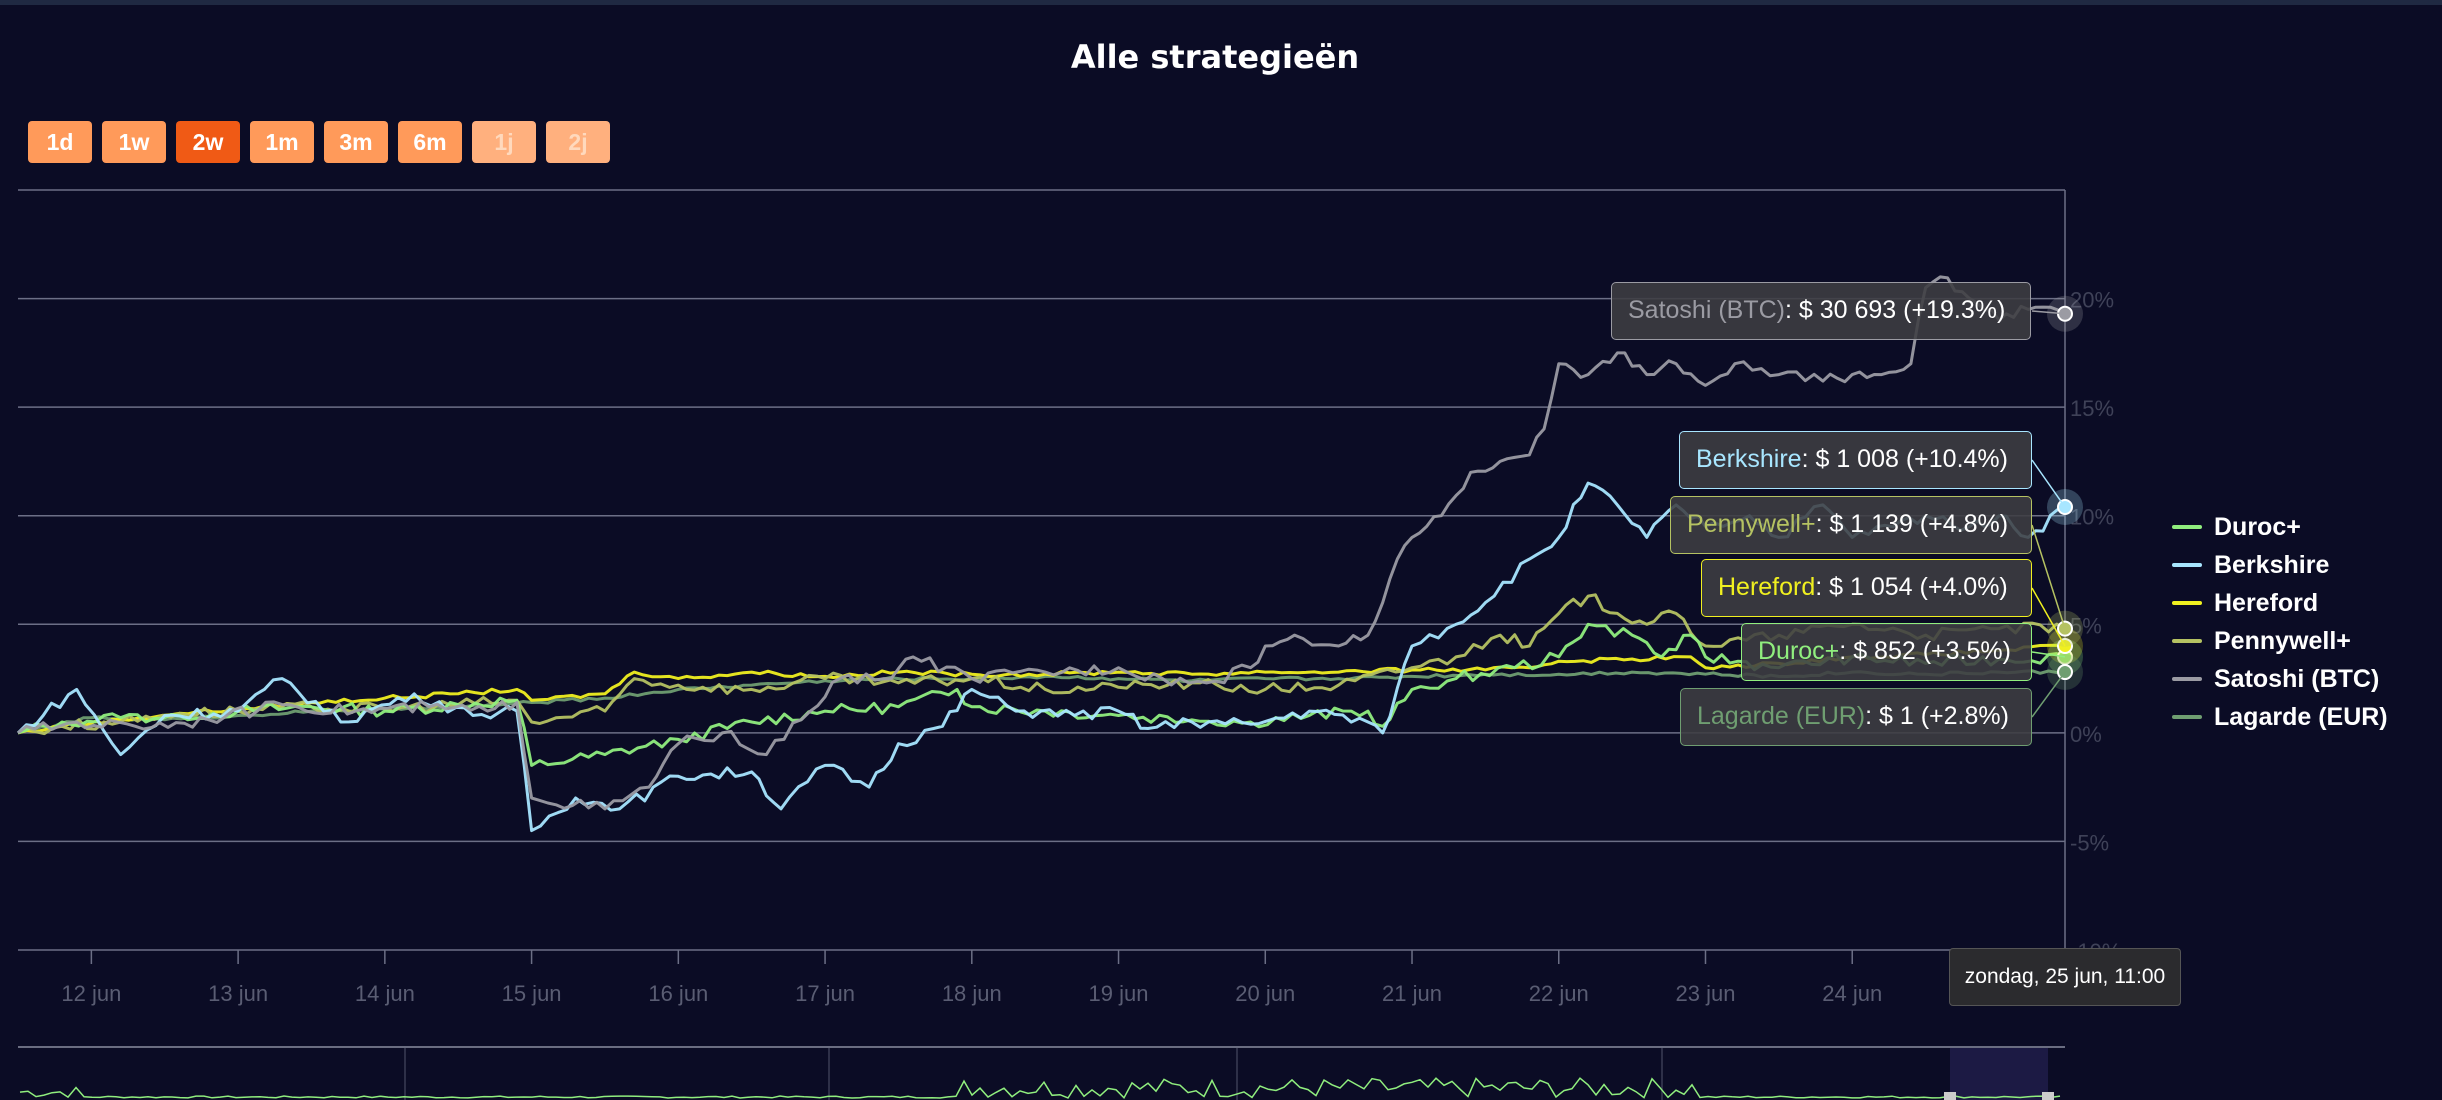  I want to click on tooltip-series-name: Hereford, so click(1767, 587).